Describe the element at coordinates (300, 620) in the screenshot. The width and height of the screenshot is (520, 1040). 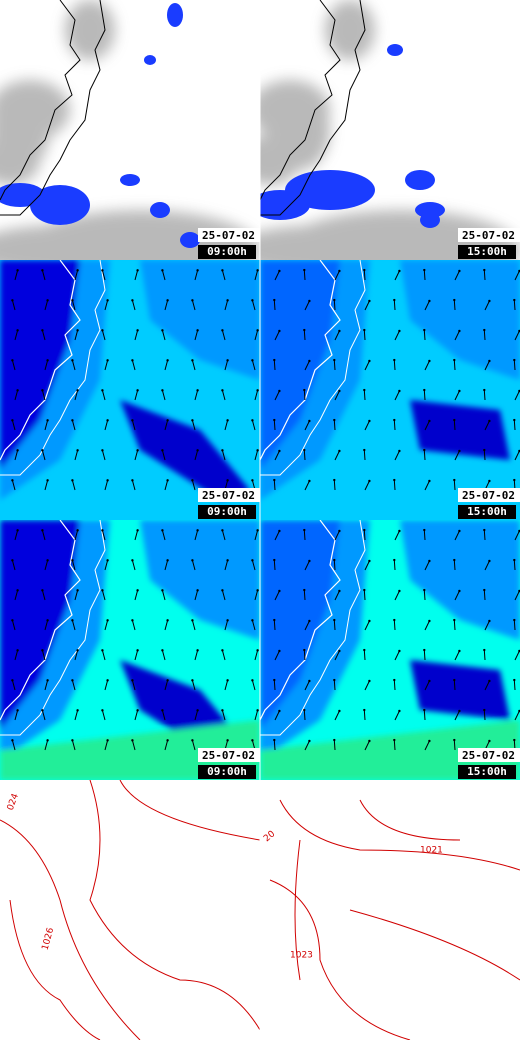
I see `coastline` at that location.